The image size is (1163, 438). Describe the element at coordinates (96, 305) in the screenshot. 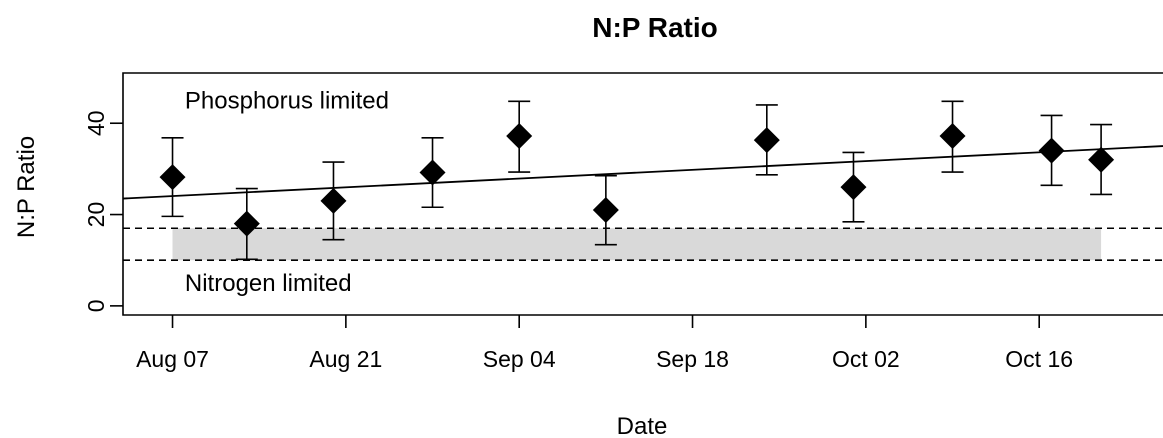

I see `y-tick-label-0: 0` at that location.